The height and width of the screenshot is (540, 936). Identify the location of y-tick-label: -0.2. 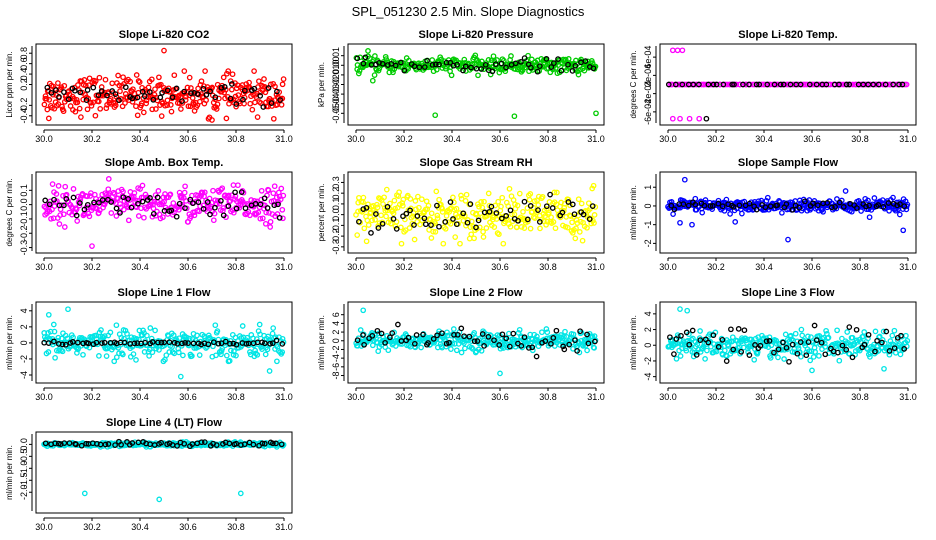
(24, 106).